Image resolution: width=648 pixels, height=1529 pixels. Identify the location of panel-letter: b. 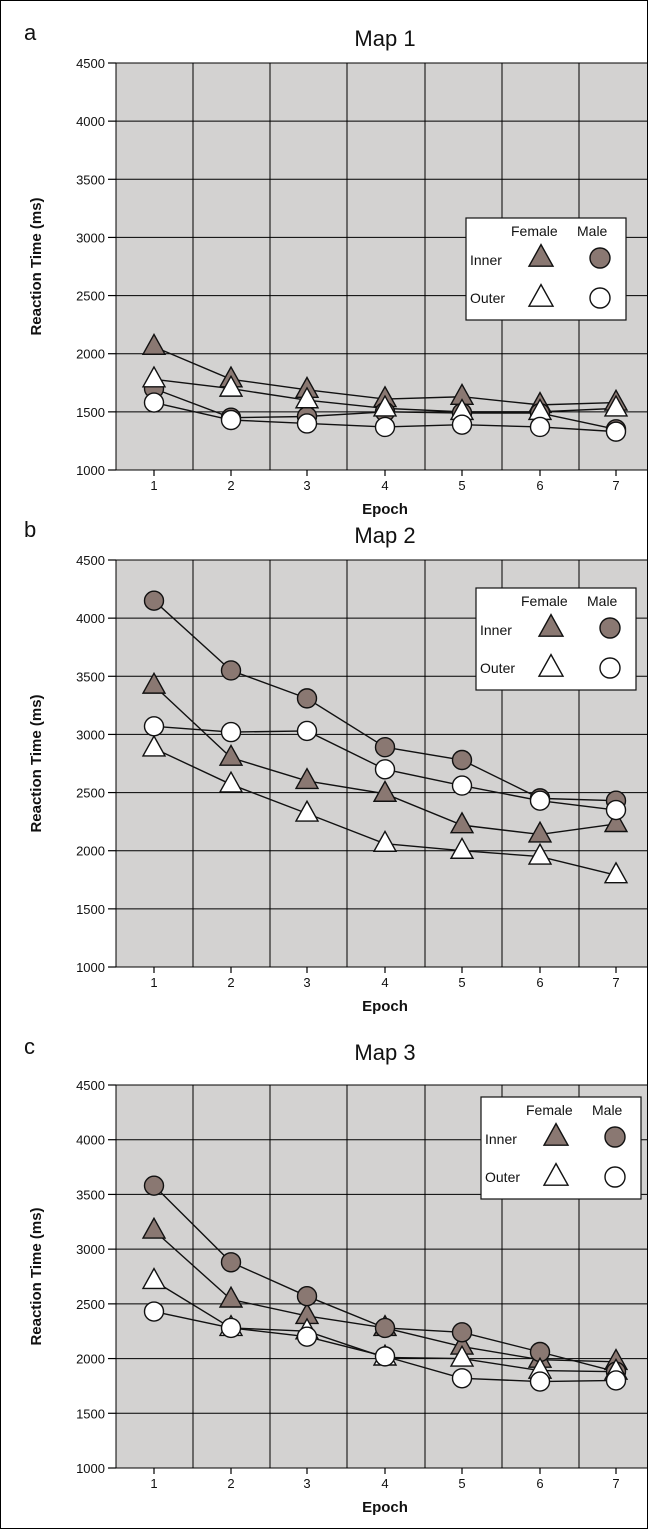
(30, 529).